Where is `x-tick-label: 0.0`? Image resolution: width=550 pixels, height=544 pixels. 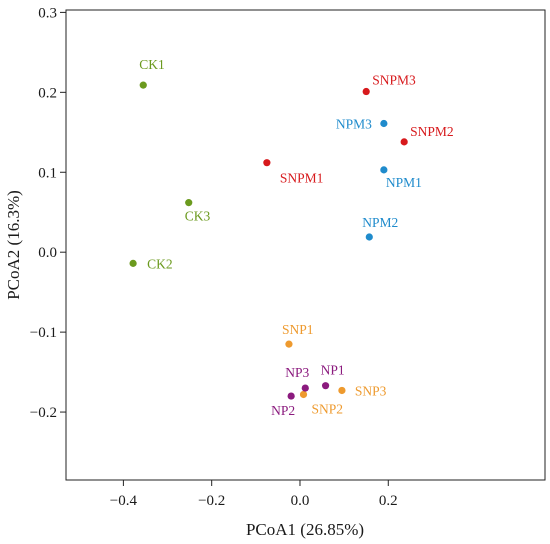
x-tick-label: 0.0 is located at coordinates (300, 501).